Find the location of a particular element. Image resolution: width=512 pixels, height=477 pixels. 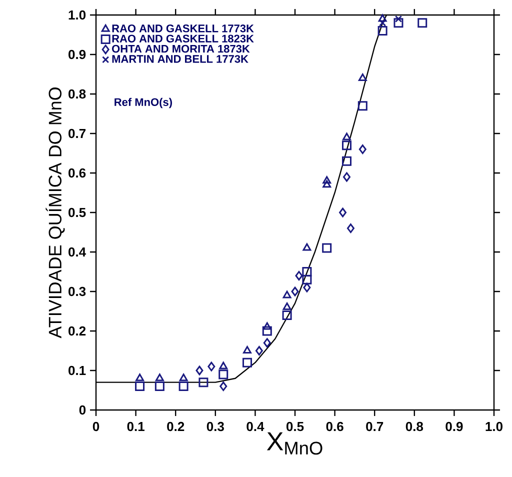

x-tick-label: 0 is located at coordinates (96, 427).